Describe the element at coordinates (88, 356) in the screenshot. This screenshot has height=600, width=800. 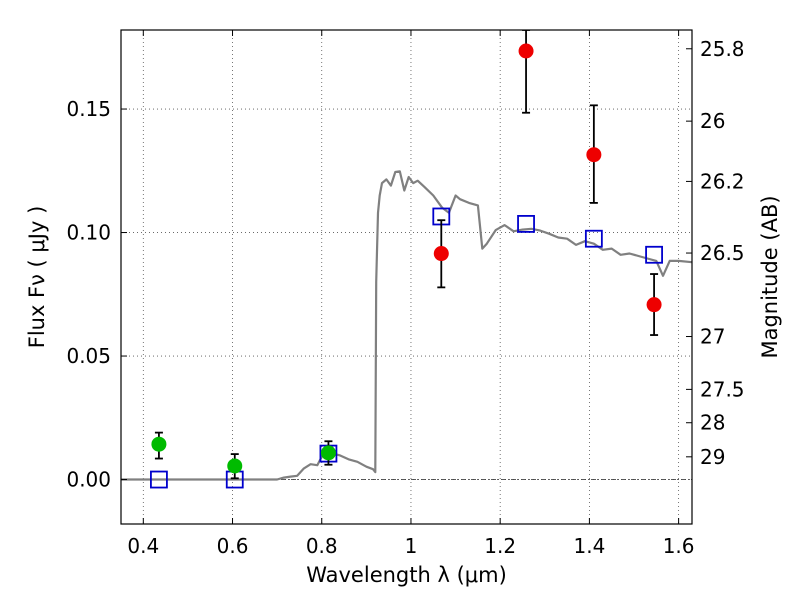
I see `y-tick-label: 0.05` at that location.